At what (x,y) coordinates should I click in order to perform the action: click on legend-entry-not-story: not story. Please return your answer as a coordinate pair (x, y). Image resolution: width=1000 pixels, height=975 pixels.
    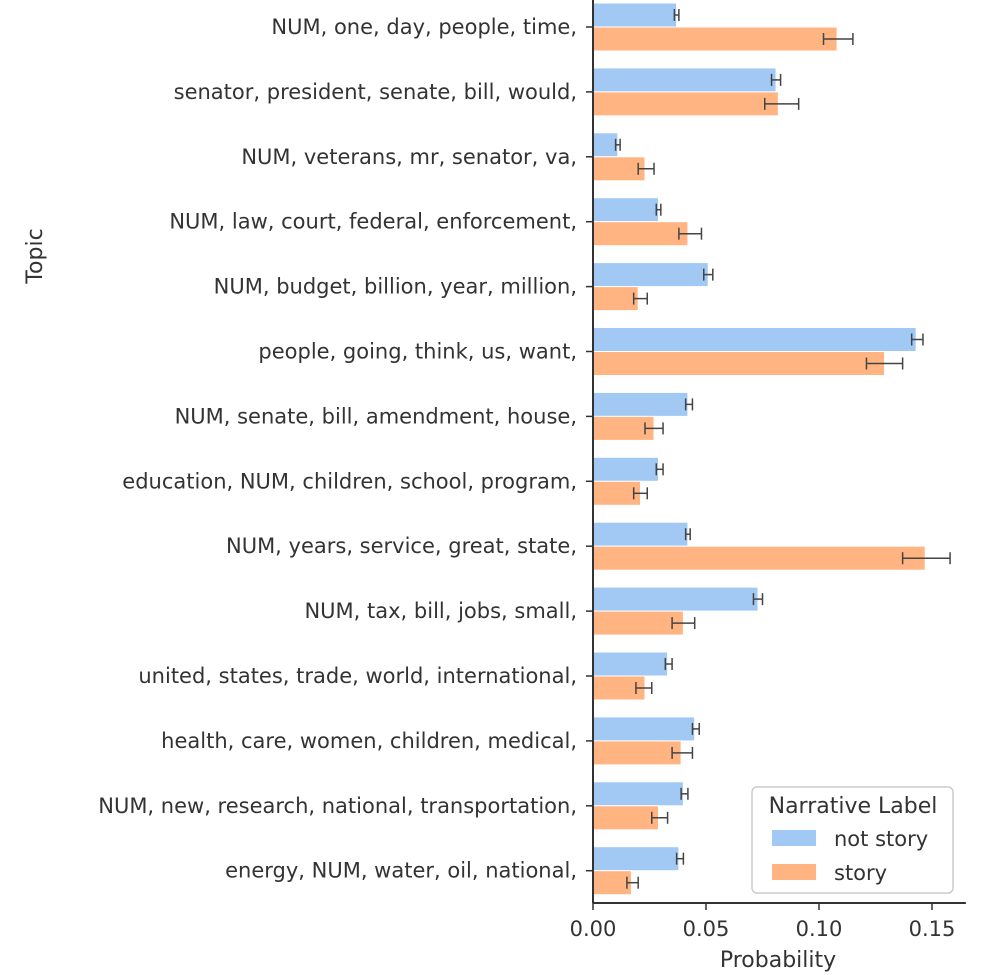
    Looking at the image, I should click on (881, 839).